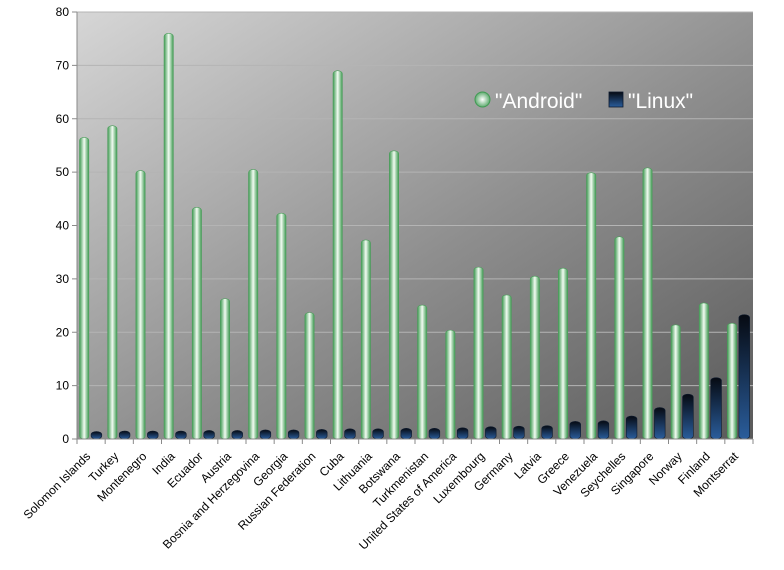  I want to click on legend: "Android" "Linux", so click(583, 101).